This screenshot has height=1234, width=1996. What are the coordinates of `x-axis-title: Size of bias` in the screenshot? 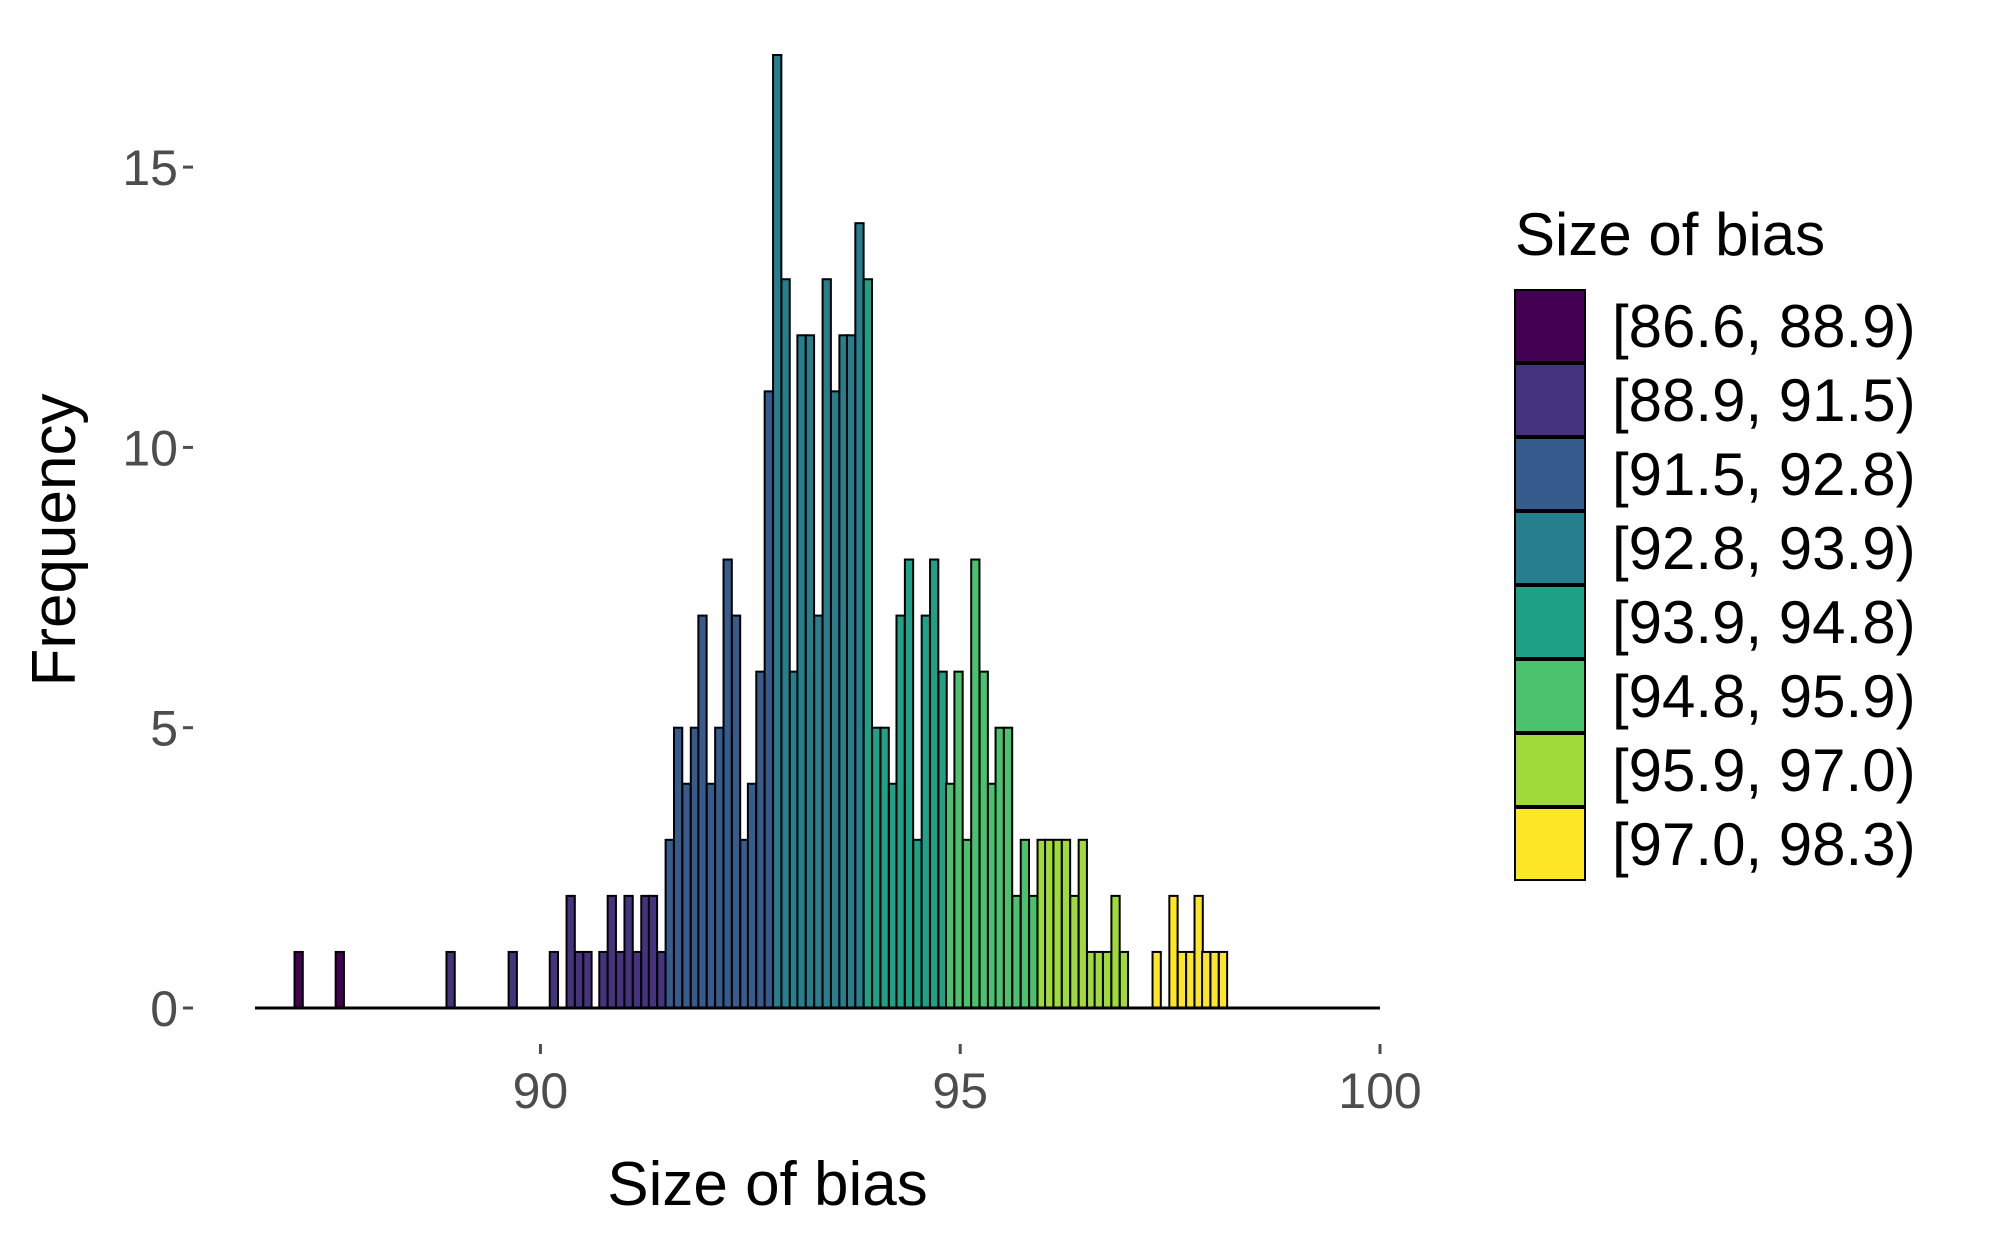 It's located at (767, 1184).